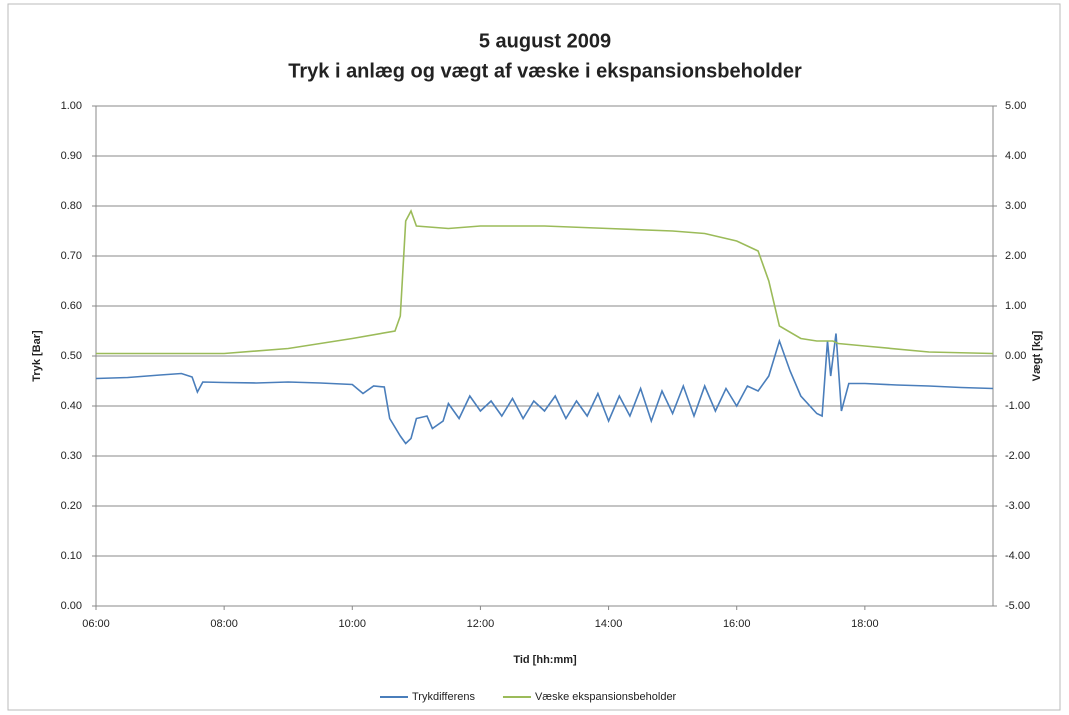  What do you see at coordinates (1015, 206) in the screenshot?
I see `y2-tick-label: 3.00` at bounding box center [1015, 206].